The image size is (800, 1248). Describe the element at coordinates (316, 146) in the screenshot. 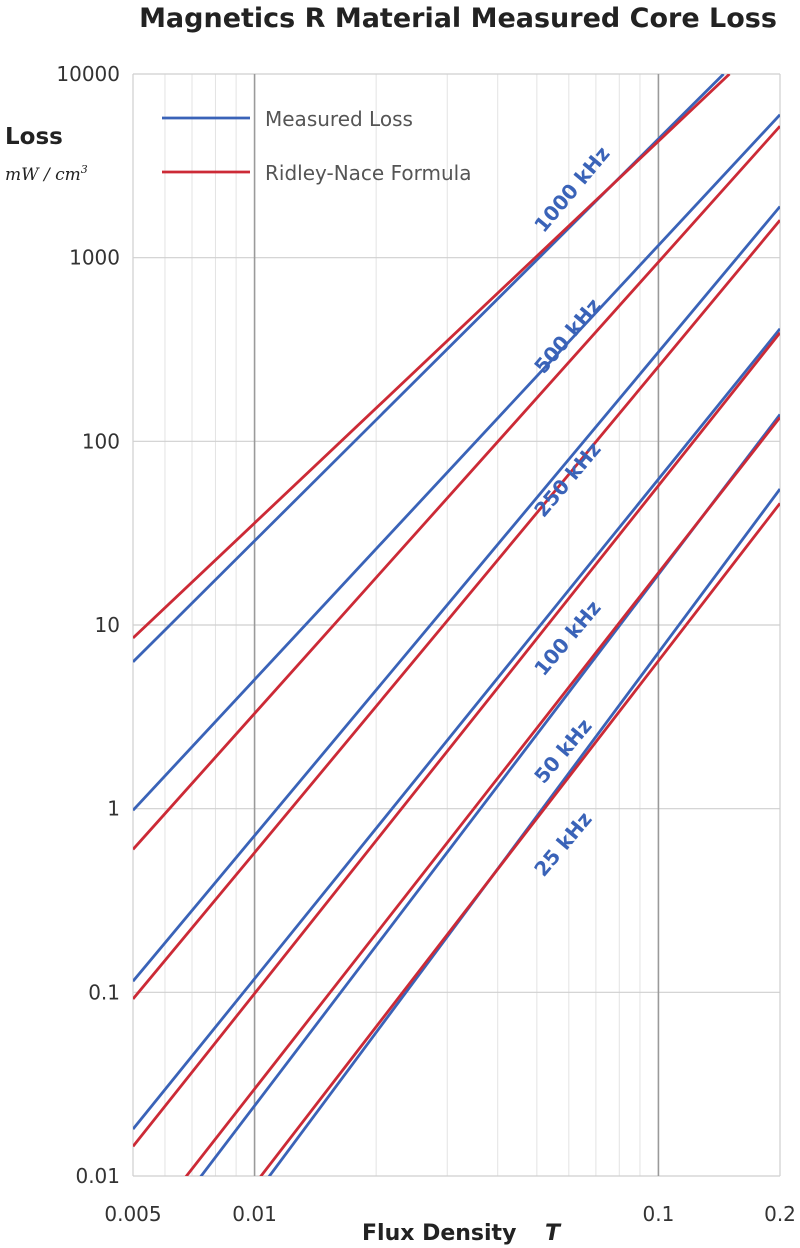

I see `legend: Measured Loss Ridley-Nace Formula` at that location.